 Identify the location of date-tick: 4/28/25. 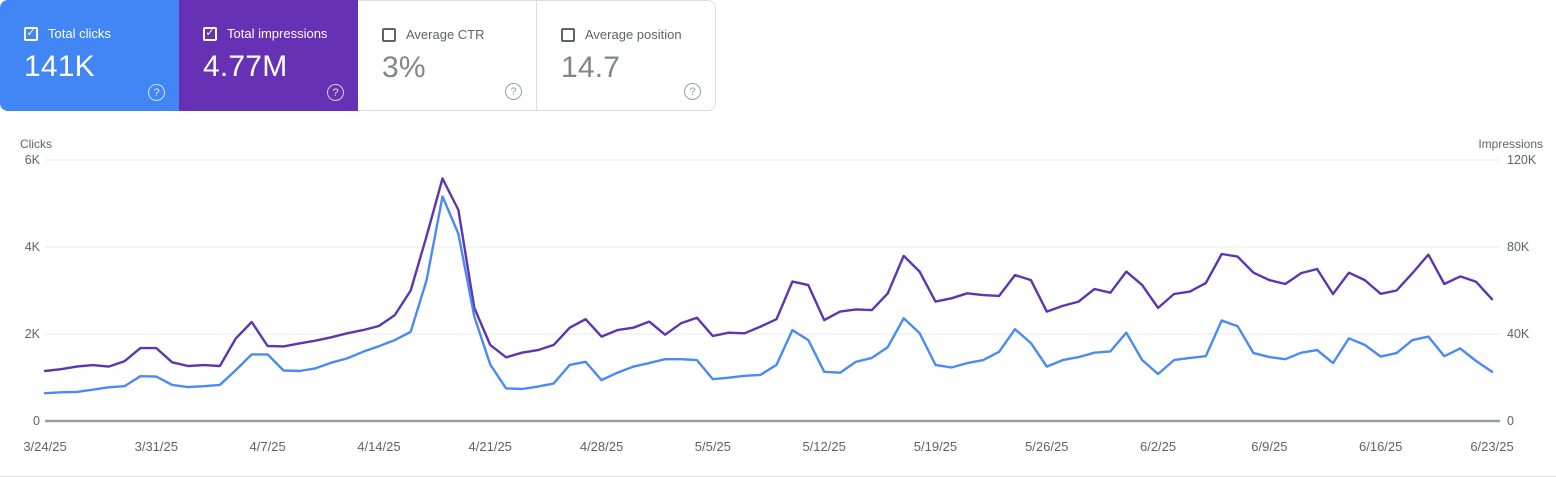
(601, 446).